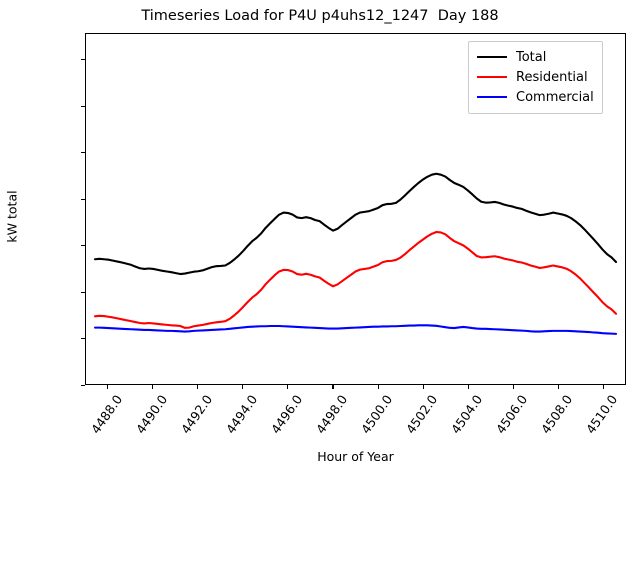  Describe the element at coordinates (355, 224) in the screenshot. I see `series-line-total` at that location.